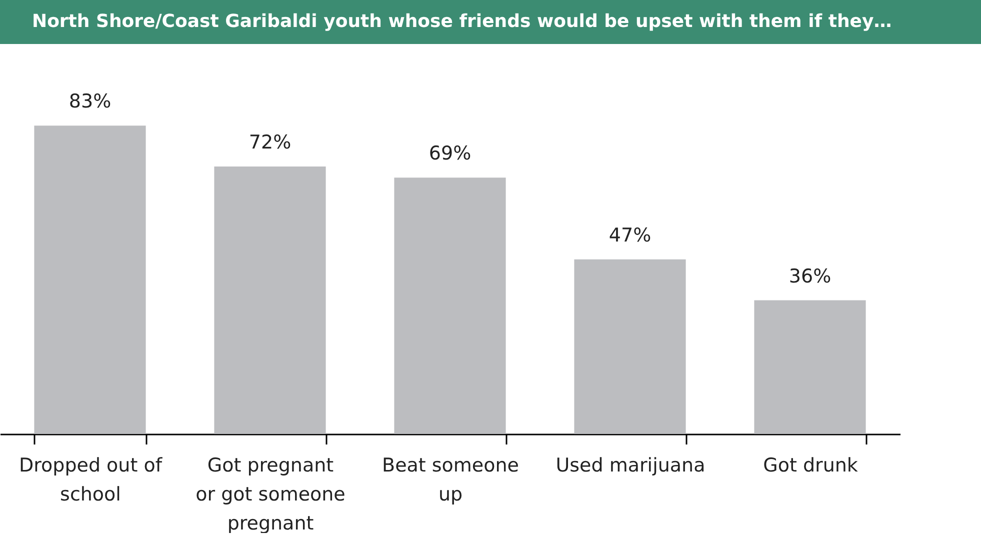 The width and height of the screenshot is (981, 560). I want to click on data-label: 36%, so click(810, 276).